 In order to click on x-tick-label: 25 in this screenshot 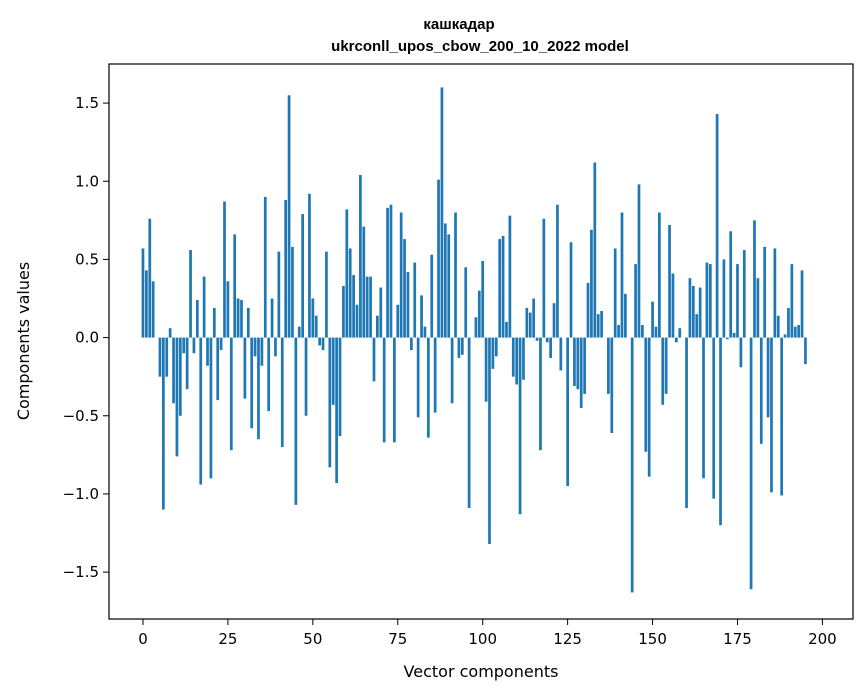, I will do `click(227, 639)`.